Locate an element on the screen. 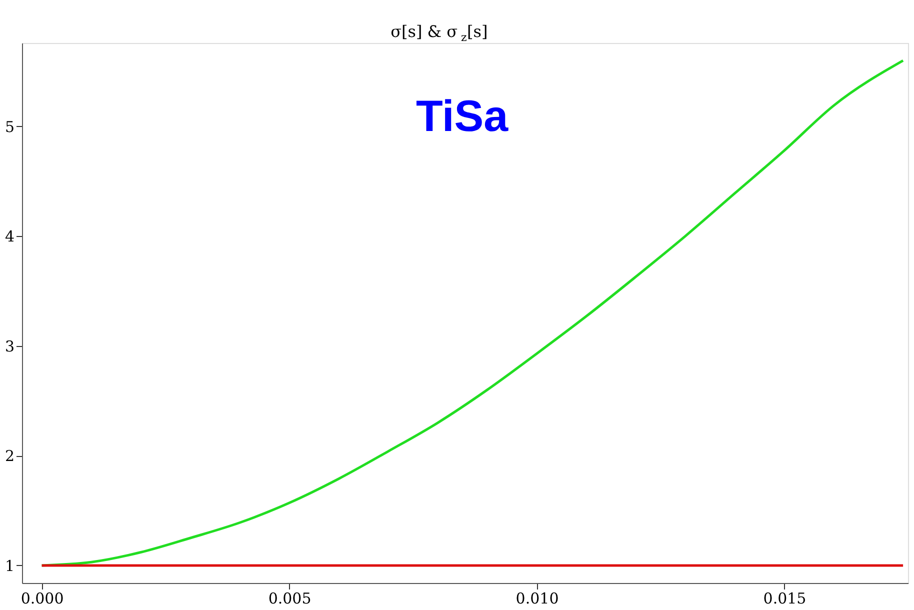 The image size is (914, 610). y-tick-label: 1 is located at coordinates (9, 565).